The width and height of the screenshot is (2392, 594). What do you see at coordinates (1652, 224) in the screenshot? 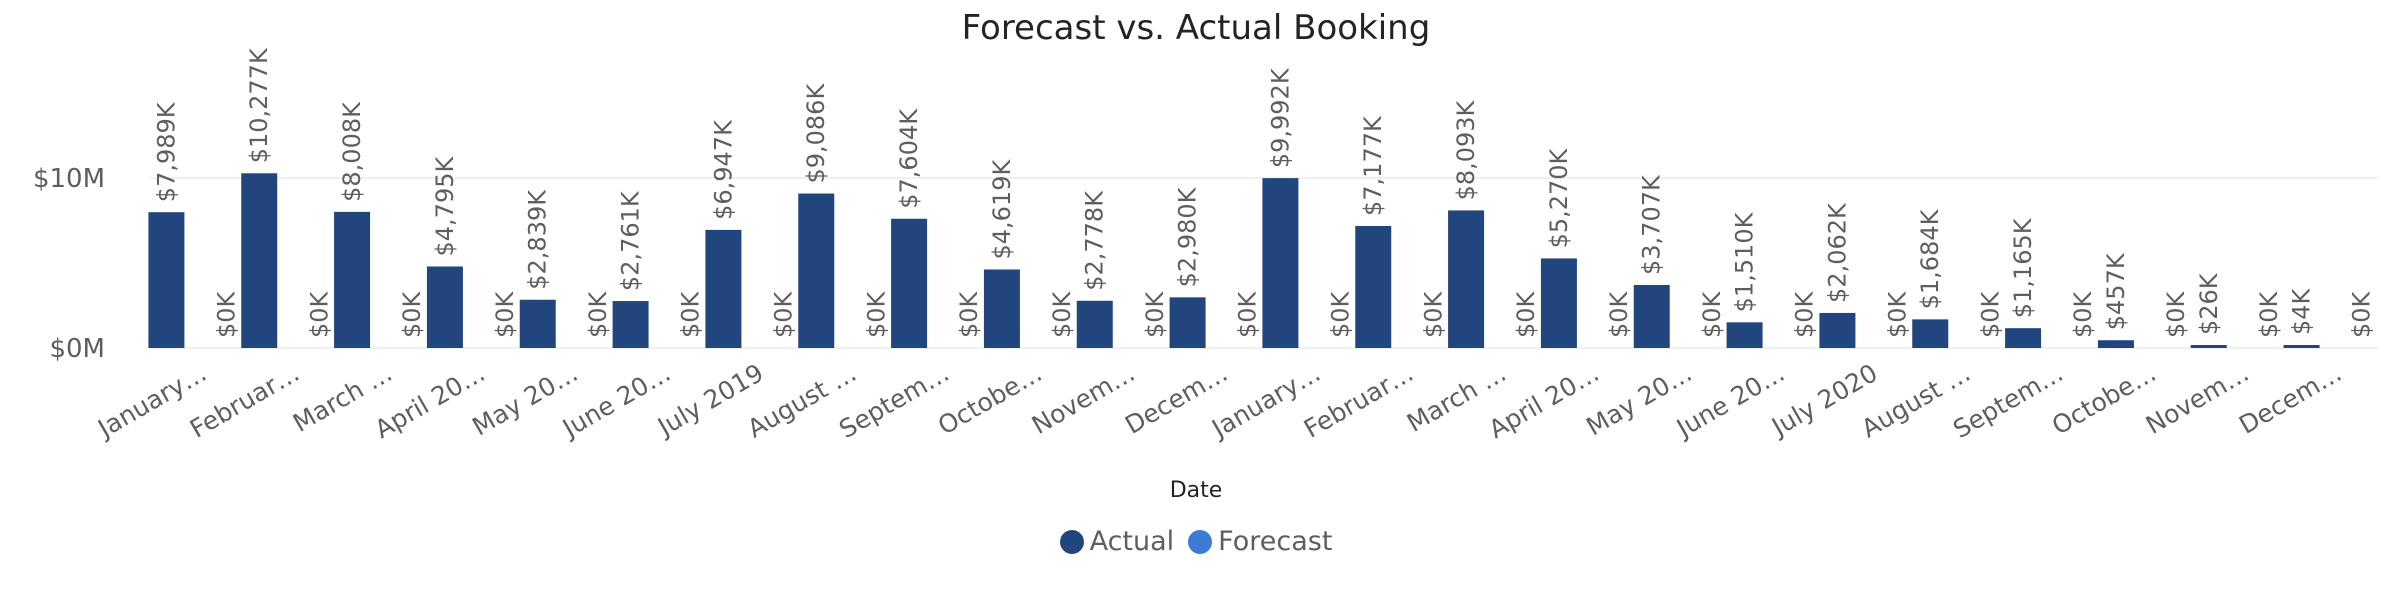
I see `data-label-actual: $3,707K` at bounding box center [1652, 224].